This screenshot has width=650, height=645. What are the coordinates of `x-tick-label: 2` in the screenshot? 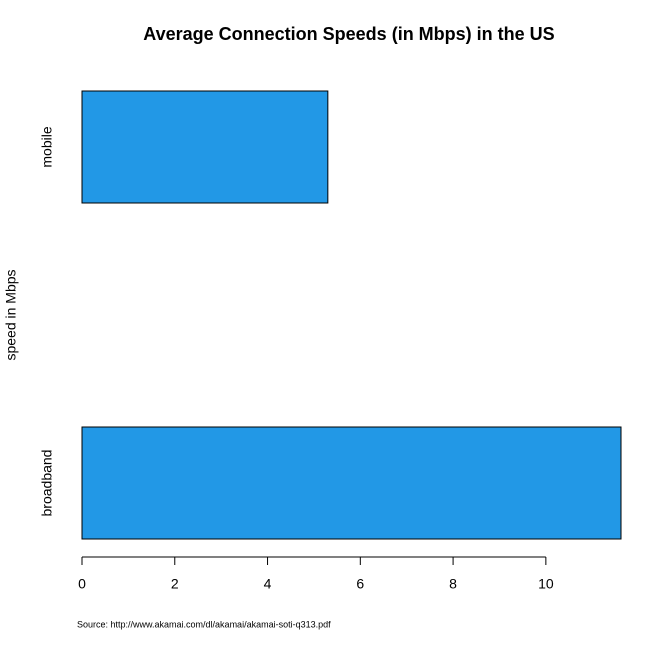 It's located at (175, 584).